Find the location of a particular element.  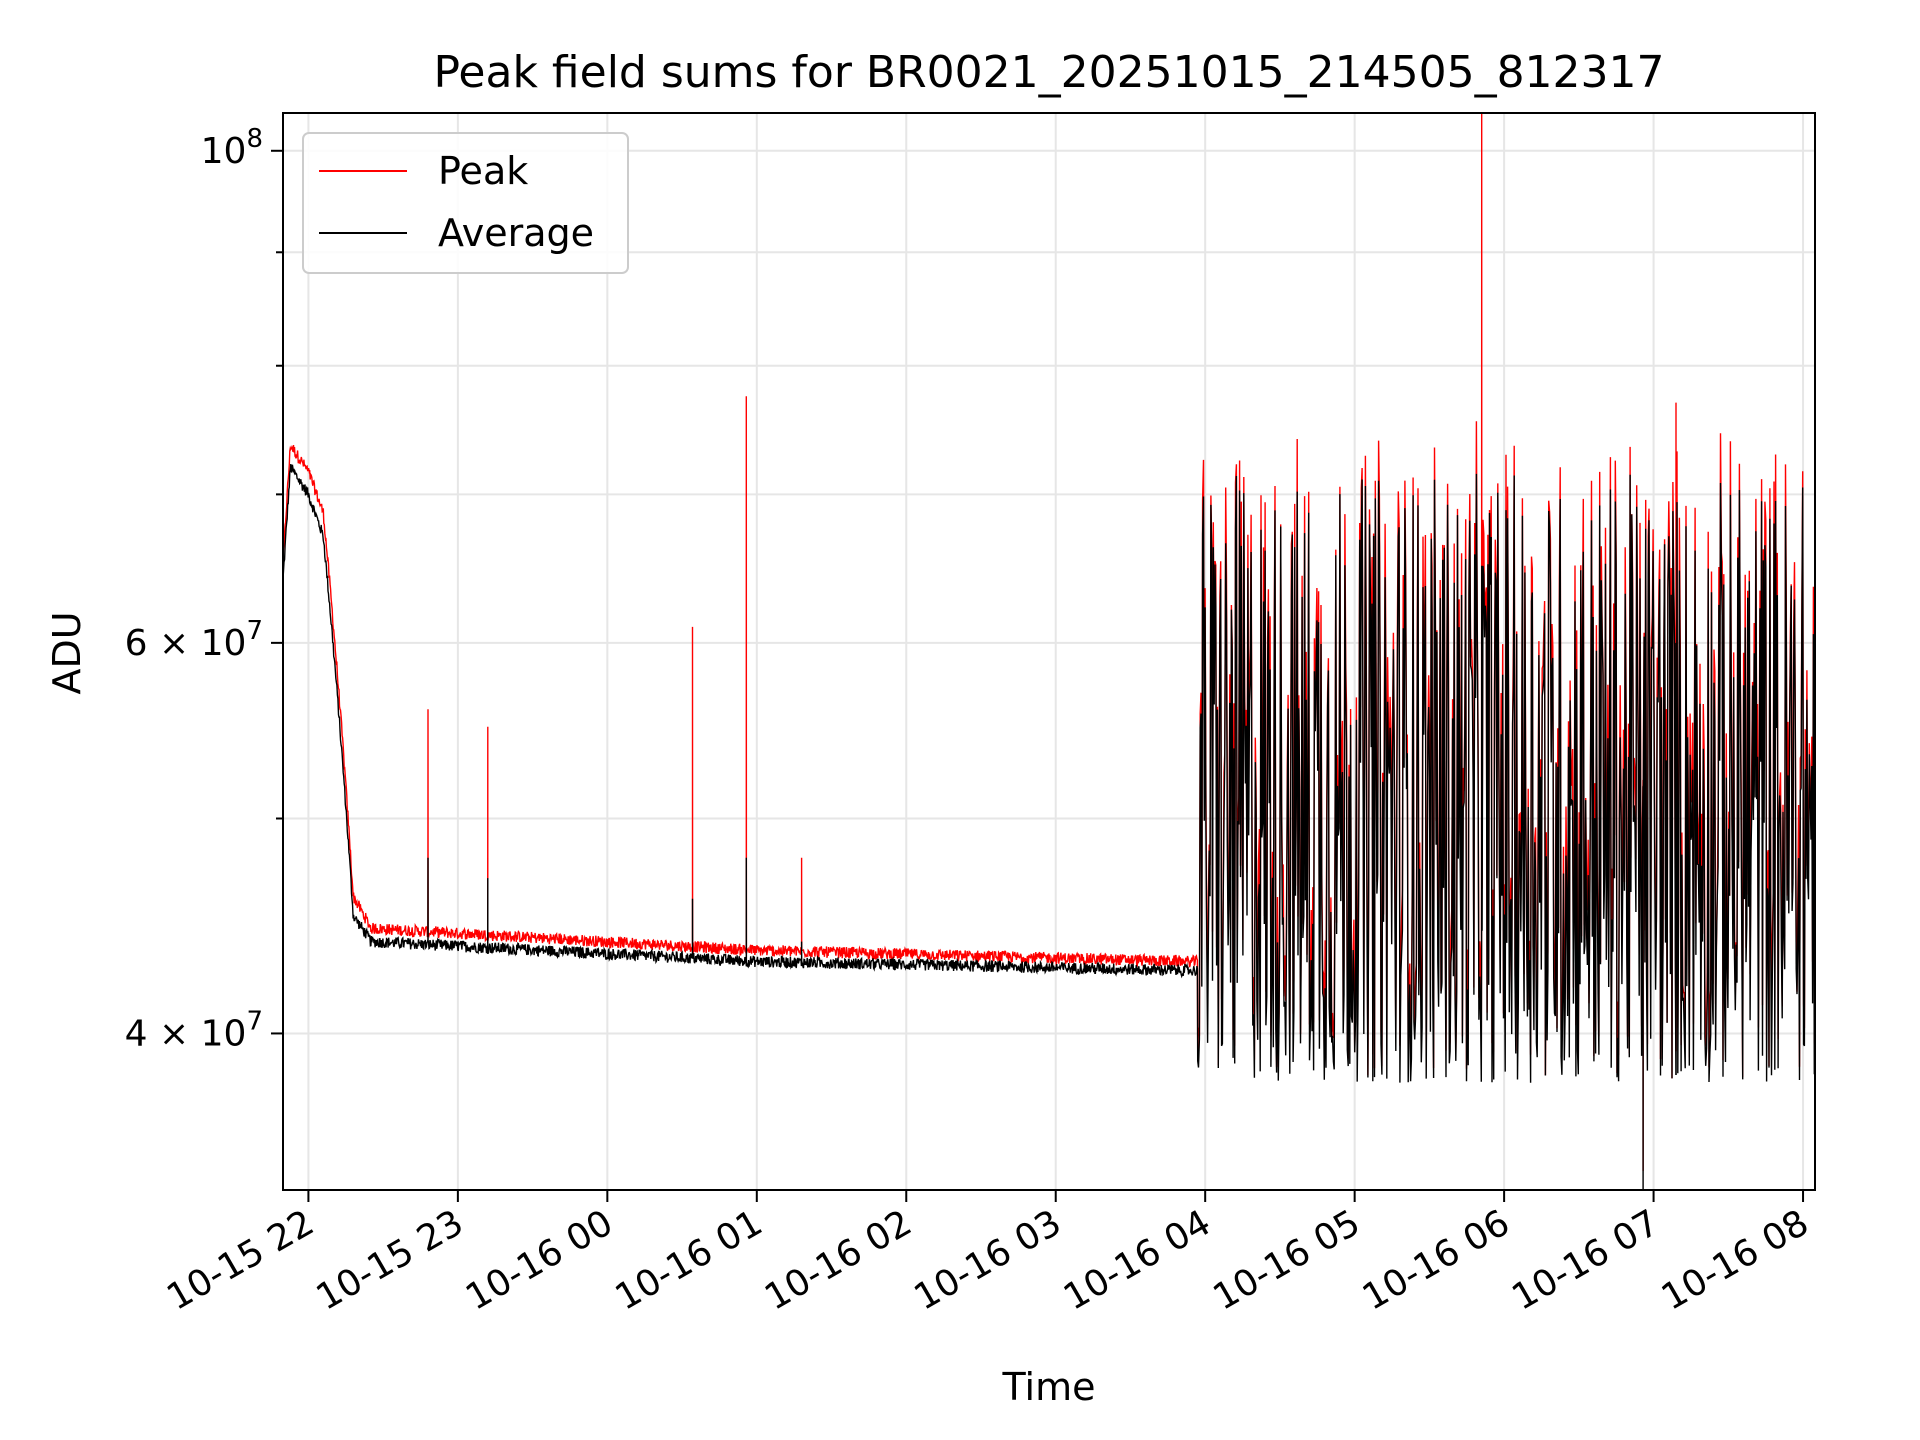

x-axis-label: Time is located at coordinates (1049, 1387).